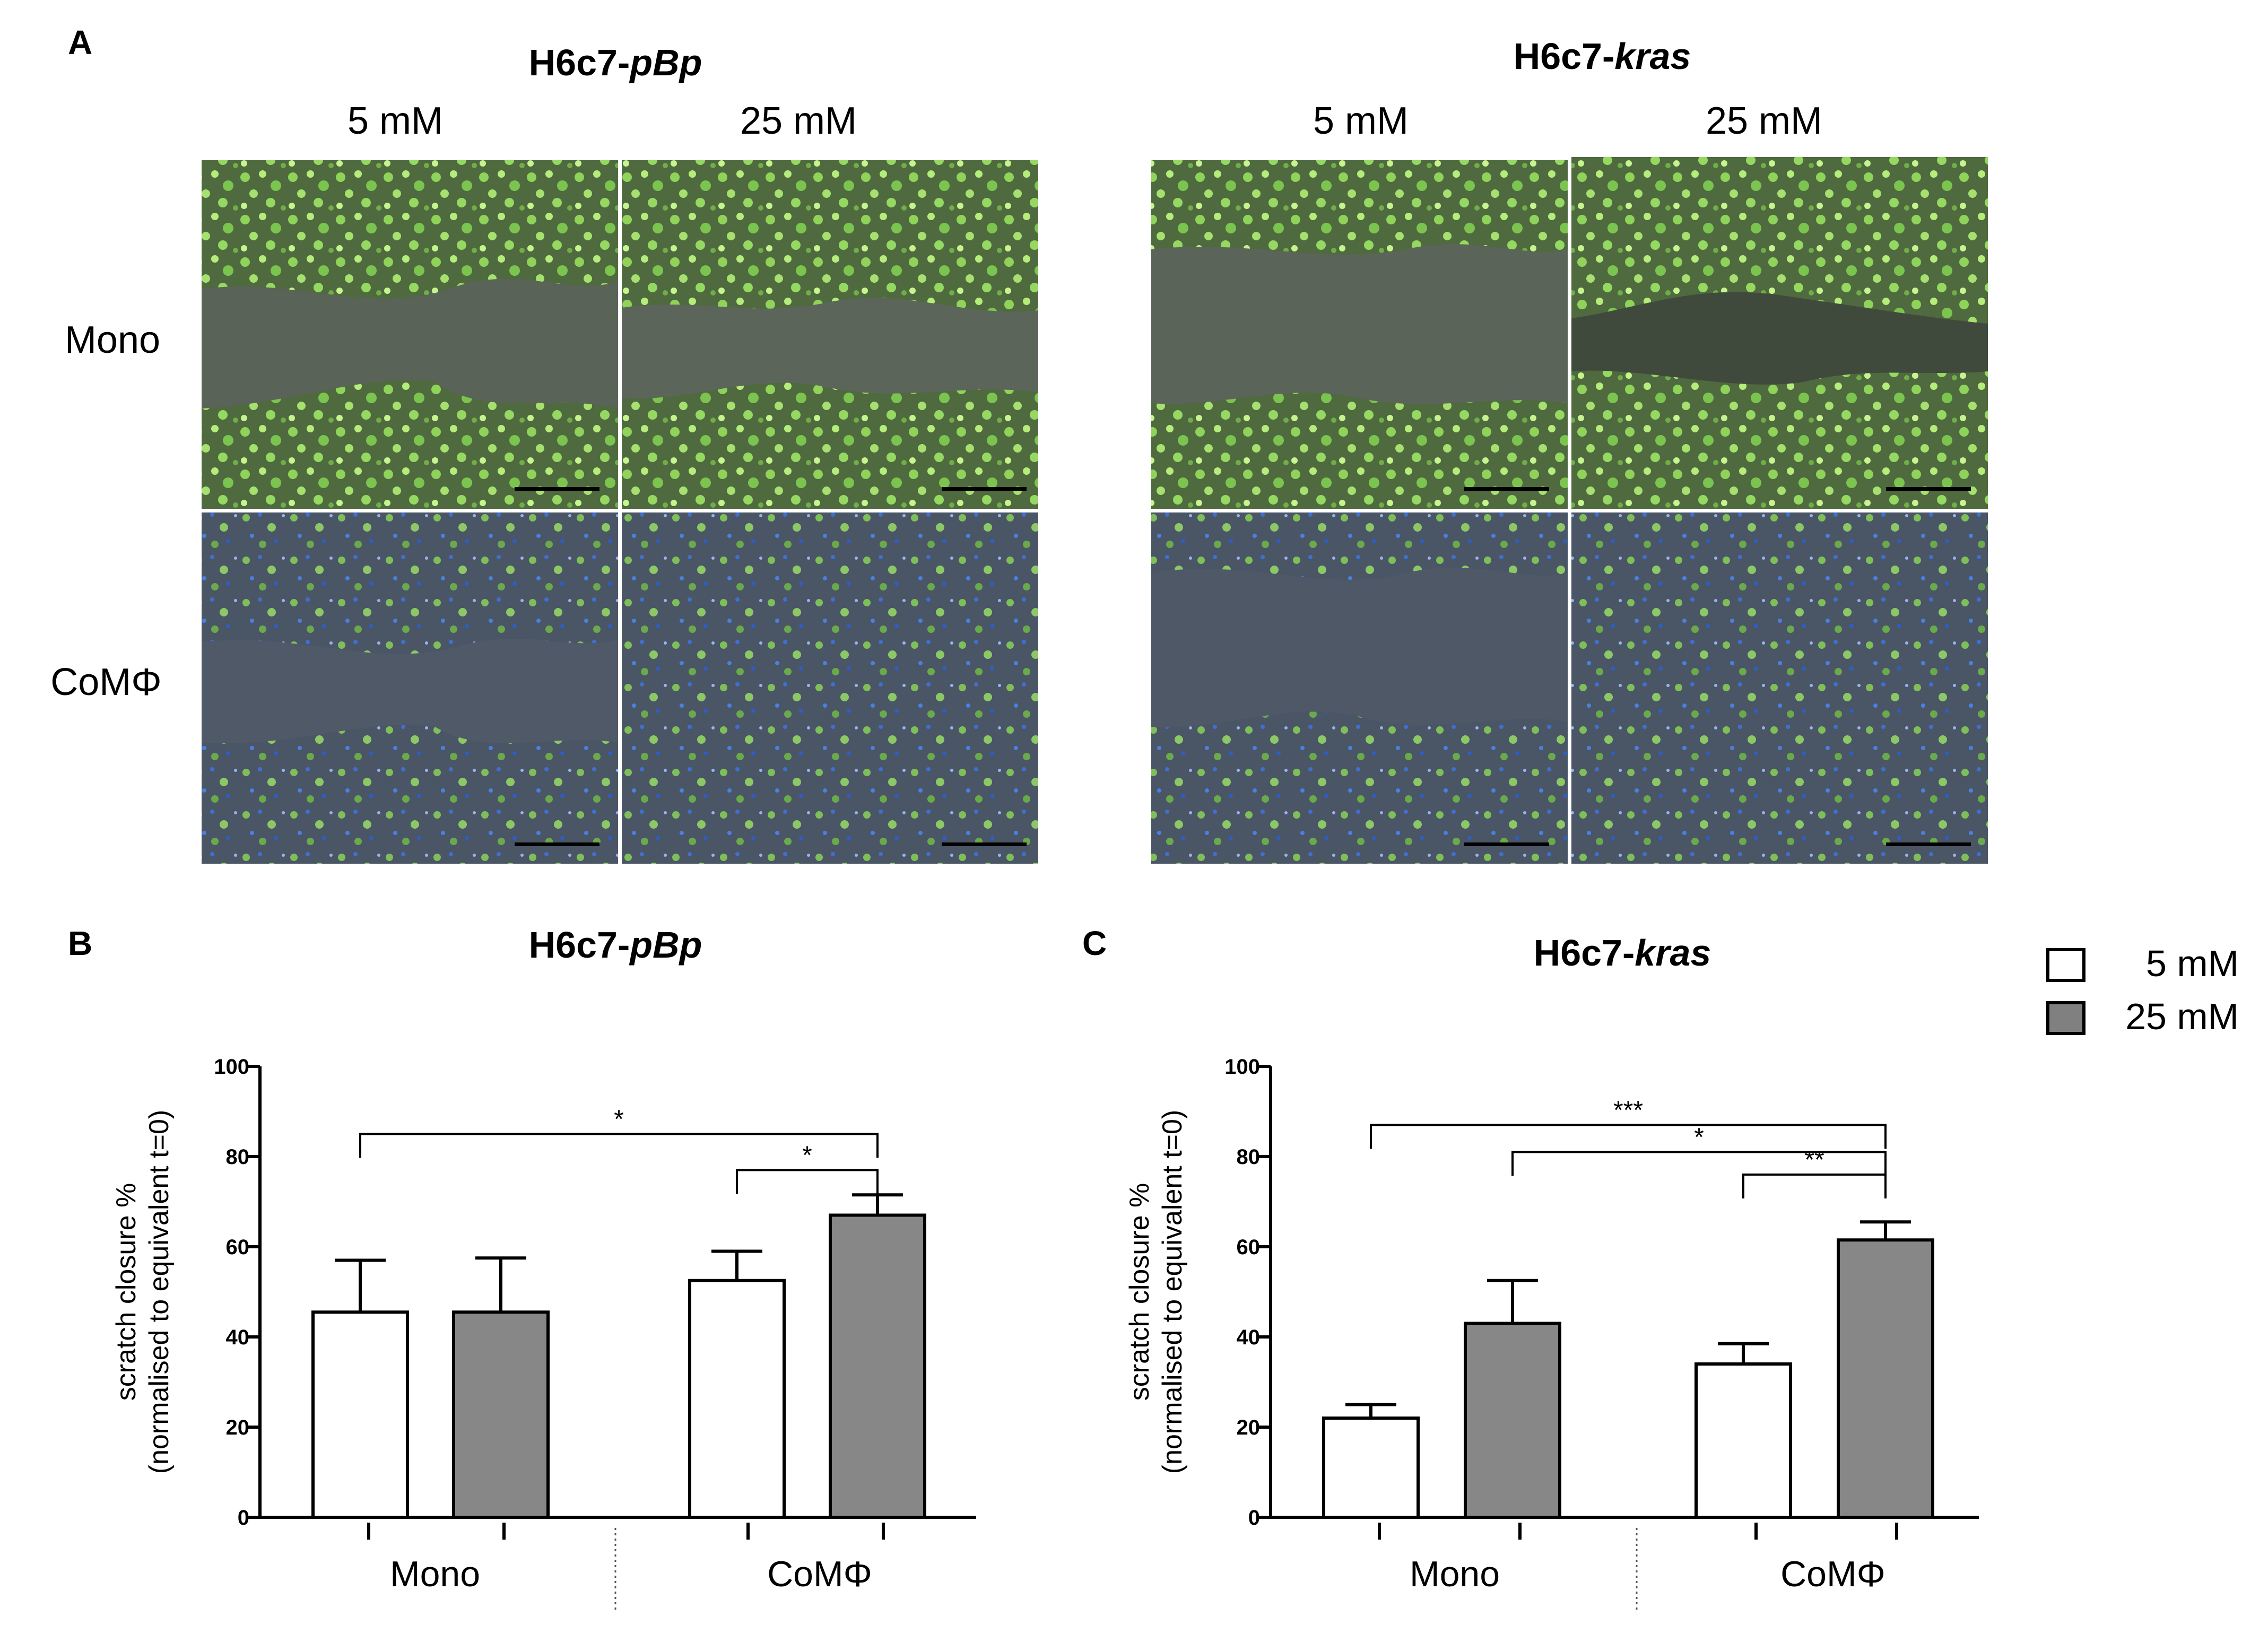  What do you see at coordinates (1359, 688) in the screenshot?
I see `micrograph-kras-comphi-5mm` at bounding box center [1359, 688].